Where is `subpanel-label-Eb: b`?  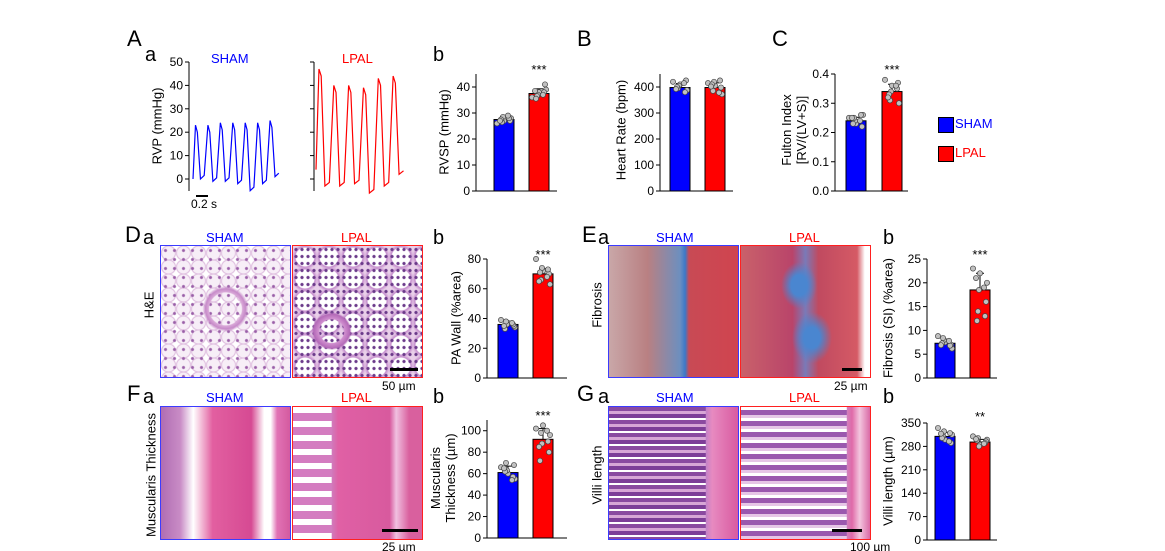
subpanel-label-Eb: b is located at coordinates (889, 238).